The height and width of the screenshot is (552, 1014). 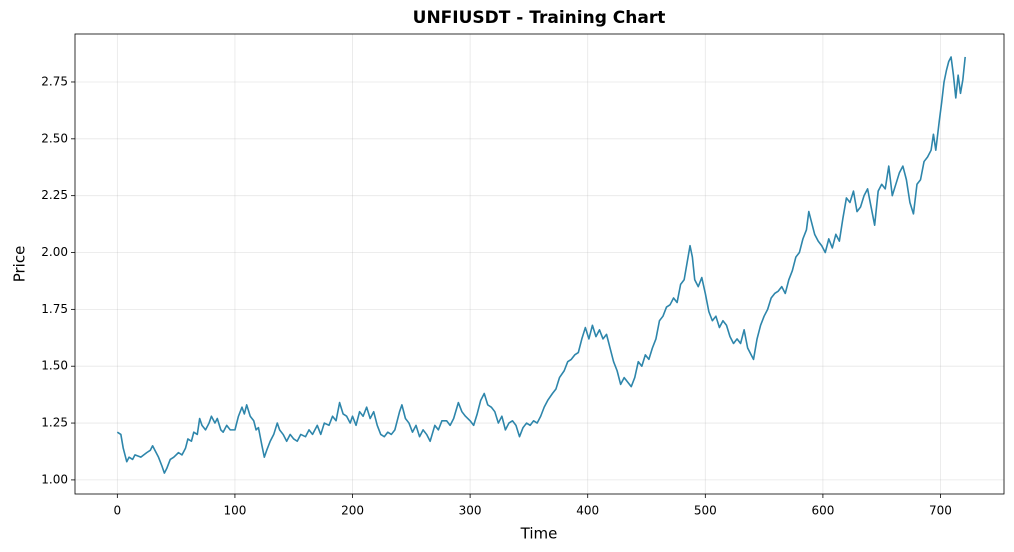 I want to click on x-tick-label: 600, so click(x=822, y=511).